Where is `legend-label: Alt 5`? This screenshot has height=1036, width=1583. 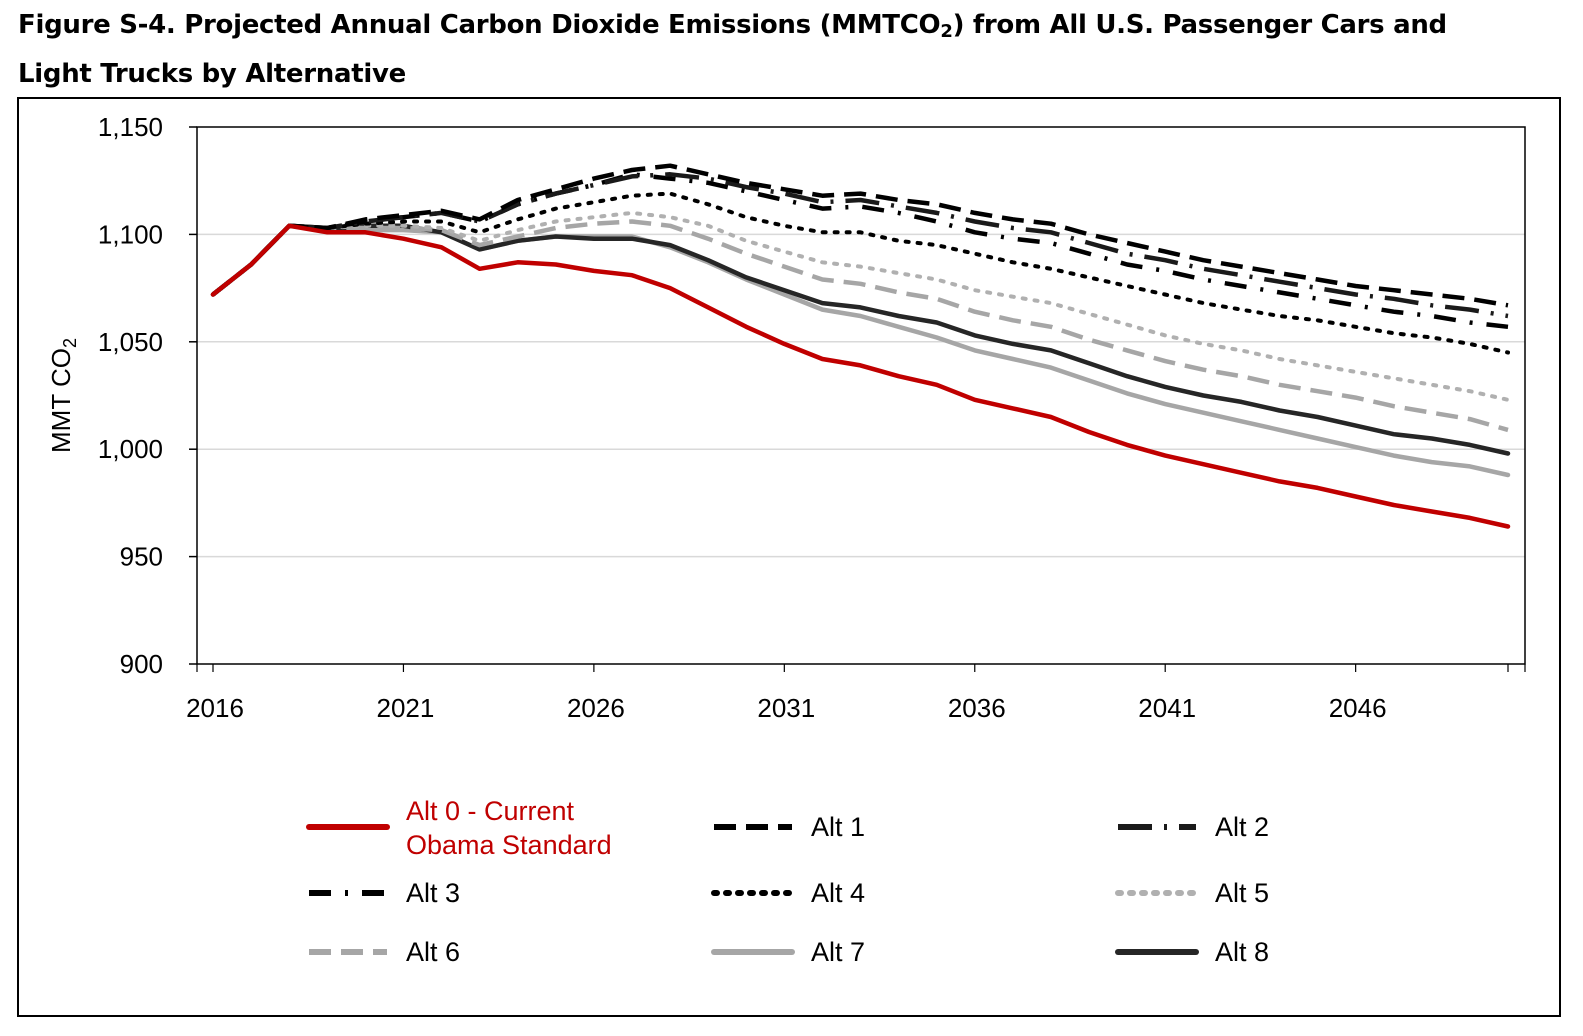
legend-label: Alt 5 is located at coordinates (1242, 893).